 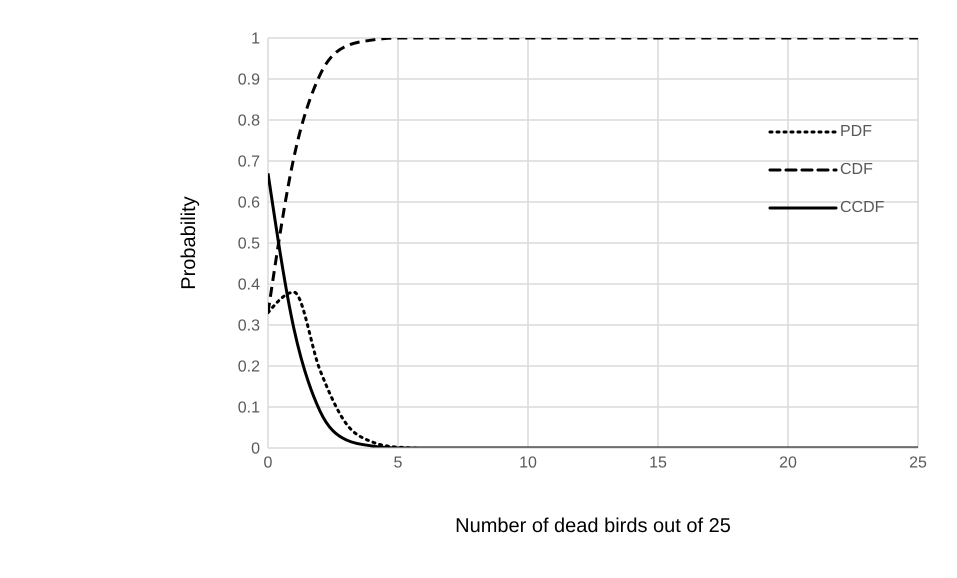 What do you see at coordinates (249, 203) in the screenshot?
I see `y-tick-label: 0.6` at bounding box center [249, 203].